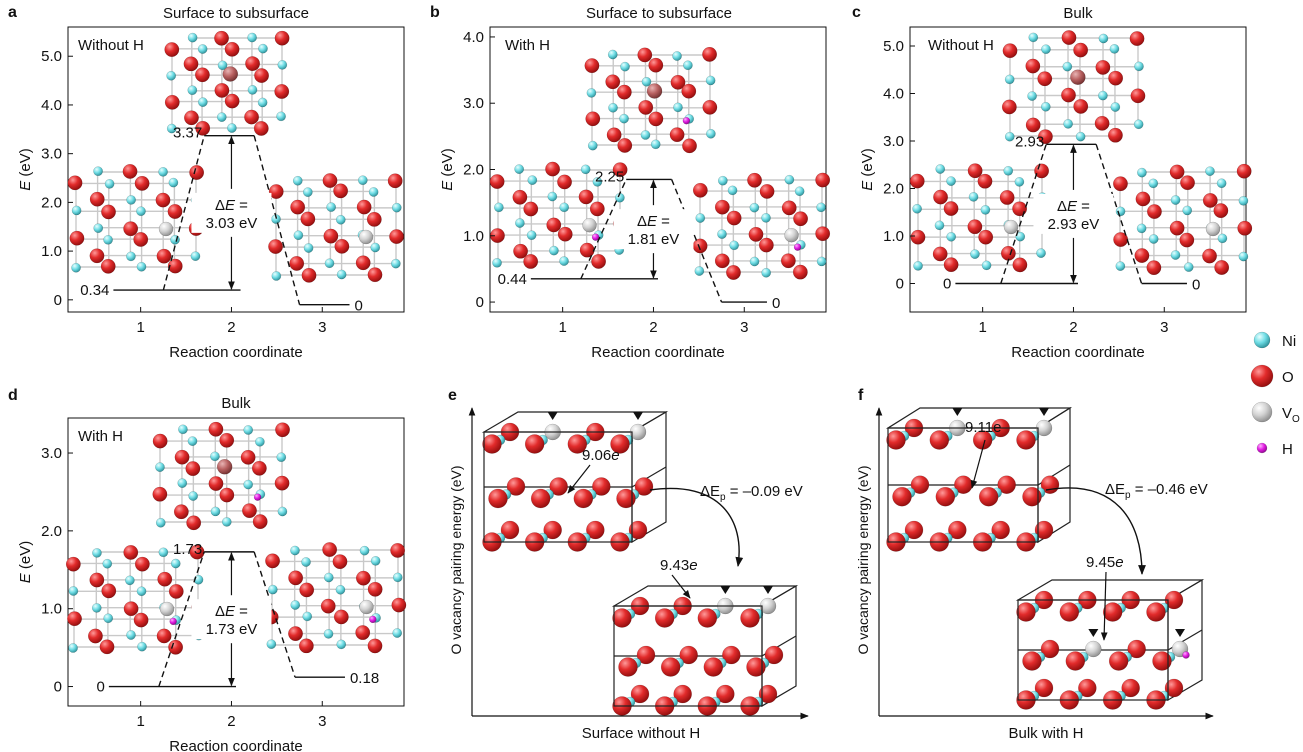 This screenshot has height=752, width=1303. I want to click on y-tick-label: 2.0, so click(893, 189).